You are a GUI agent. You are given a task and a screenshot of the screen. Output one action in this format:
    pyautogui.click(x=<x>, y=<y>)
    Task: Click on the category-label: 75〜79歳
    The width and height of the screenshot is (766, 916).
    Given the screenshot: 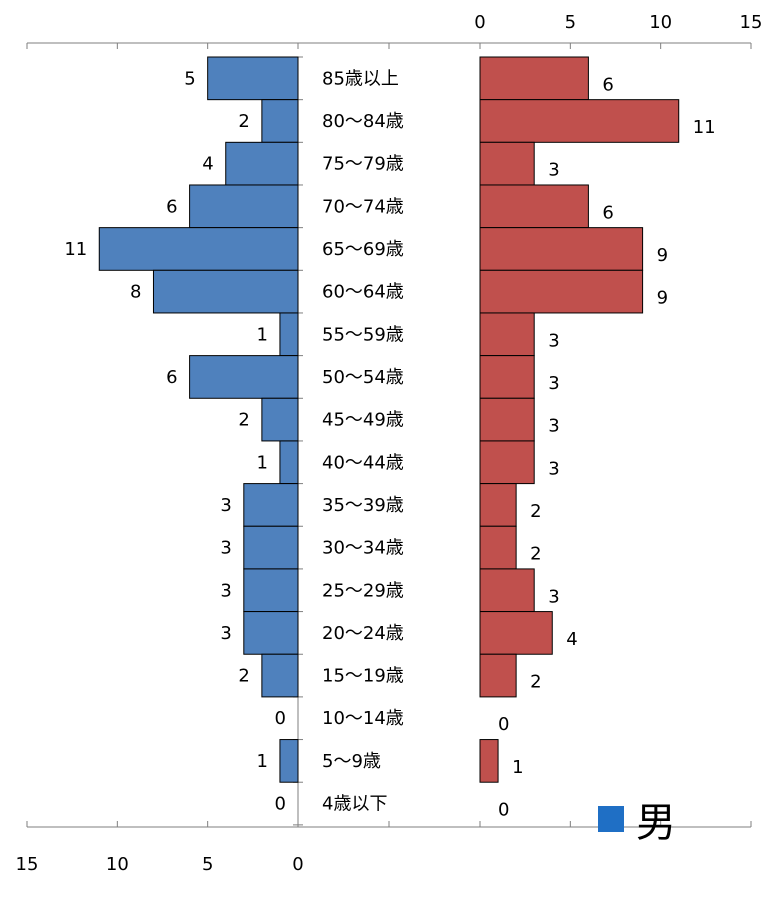 What is the action you would take?
    pyautogui.click(x=363, y=164)
    